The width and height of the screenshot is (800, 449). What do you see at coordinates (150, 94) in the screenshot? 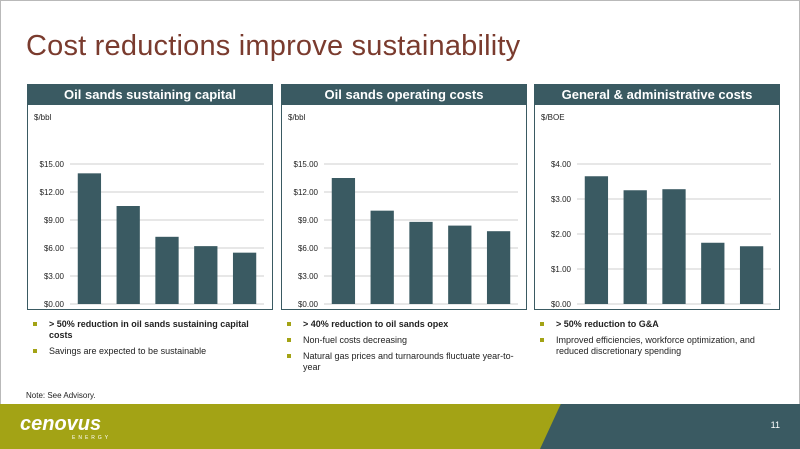
I see `panel-header: Oil sands sustaining capital` at bounding box center [150, 94].